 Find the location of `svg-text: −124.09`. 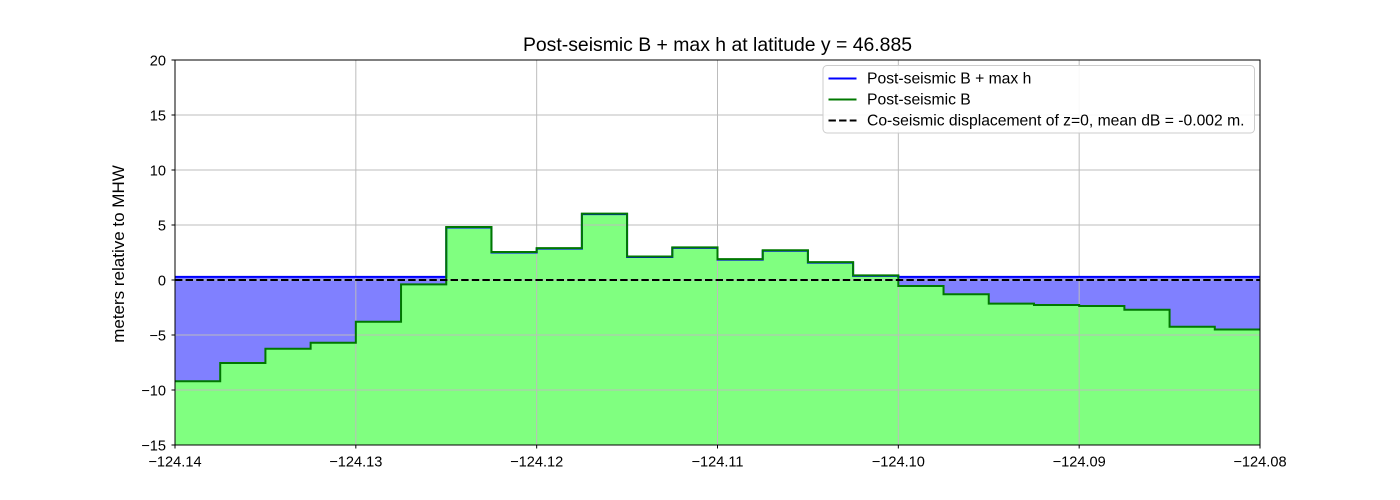

svg-text: −124.09 is located at coordinates (1079, 463).